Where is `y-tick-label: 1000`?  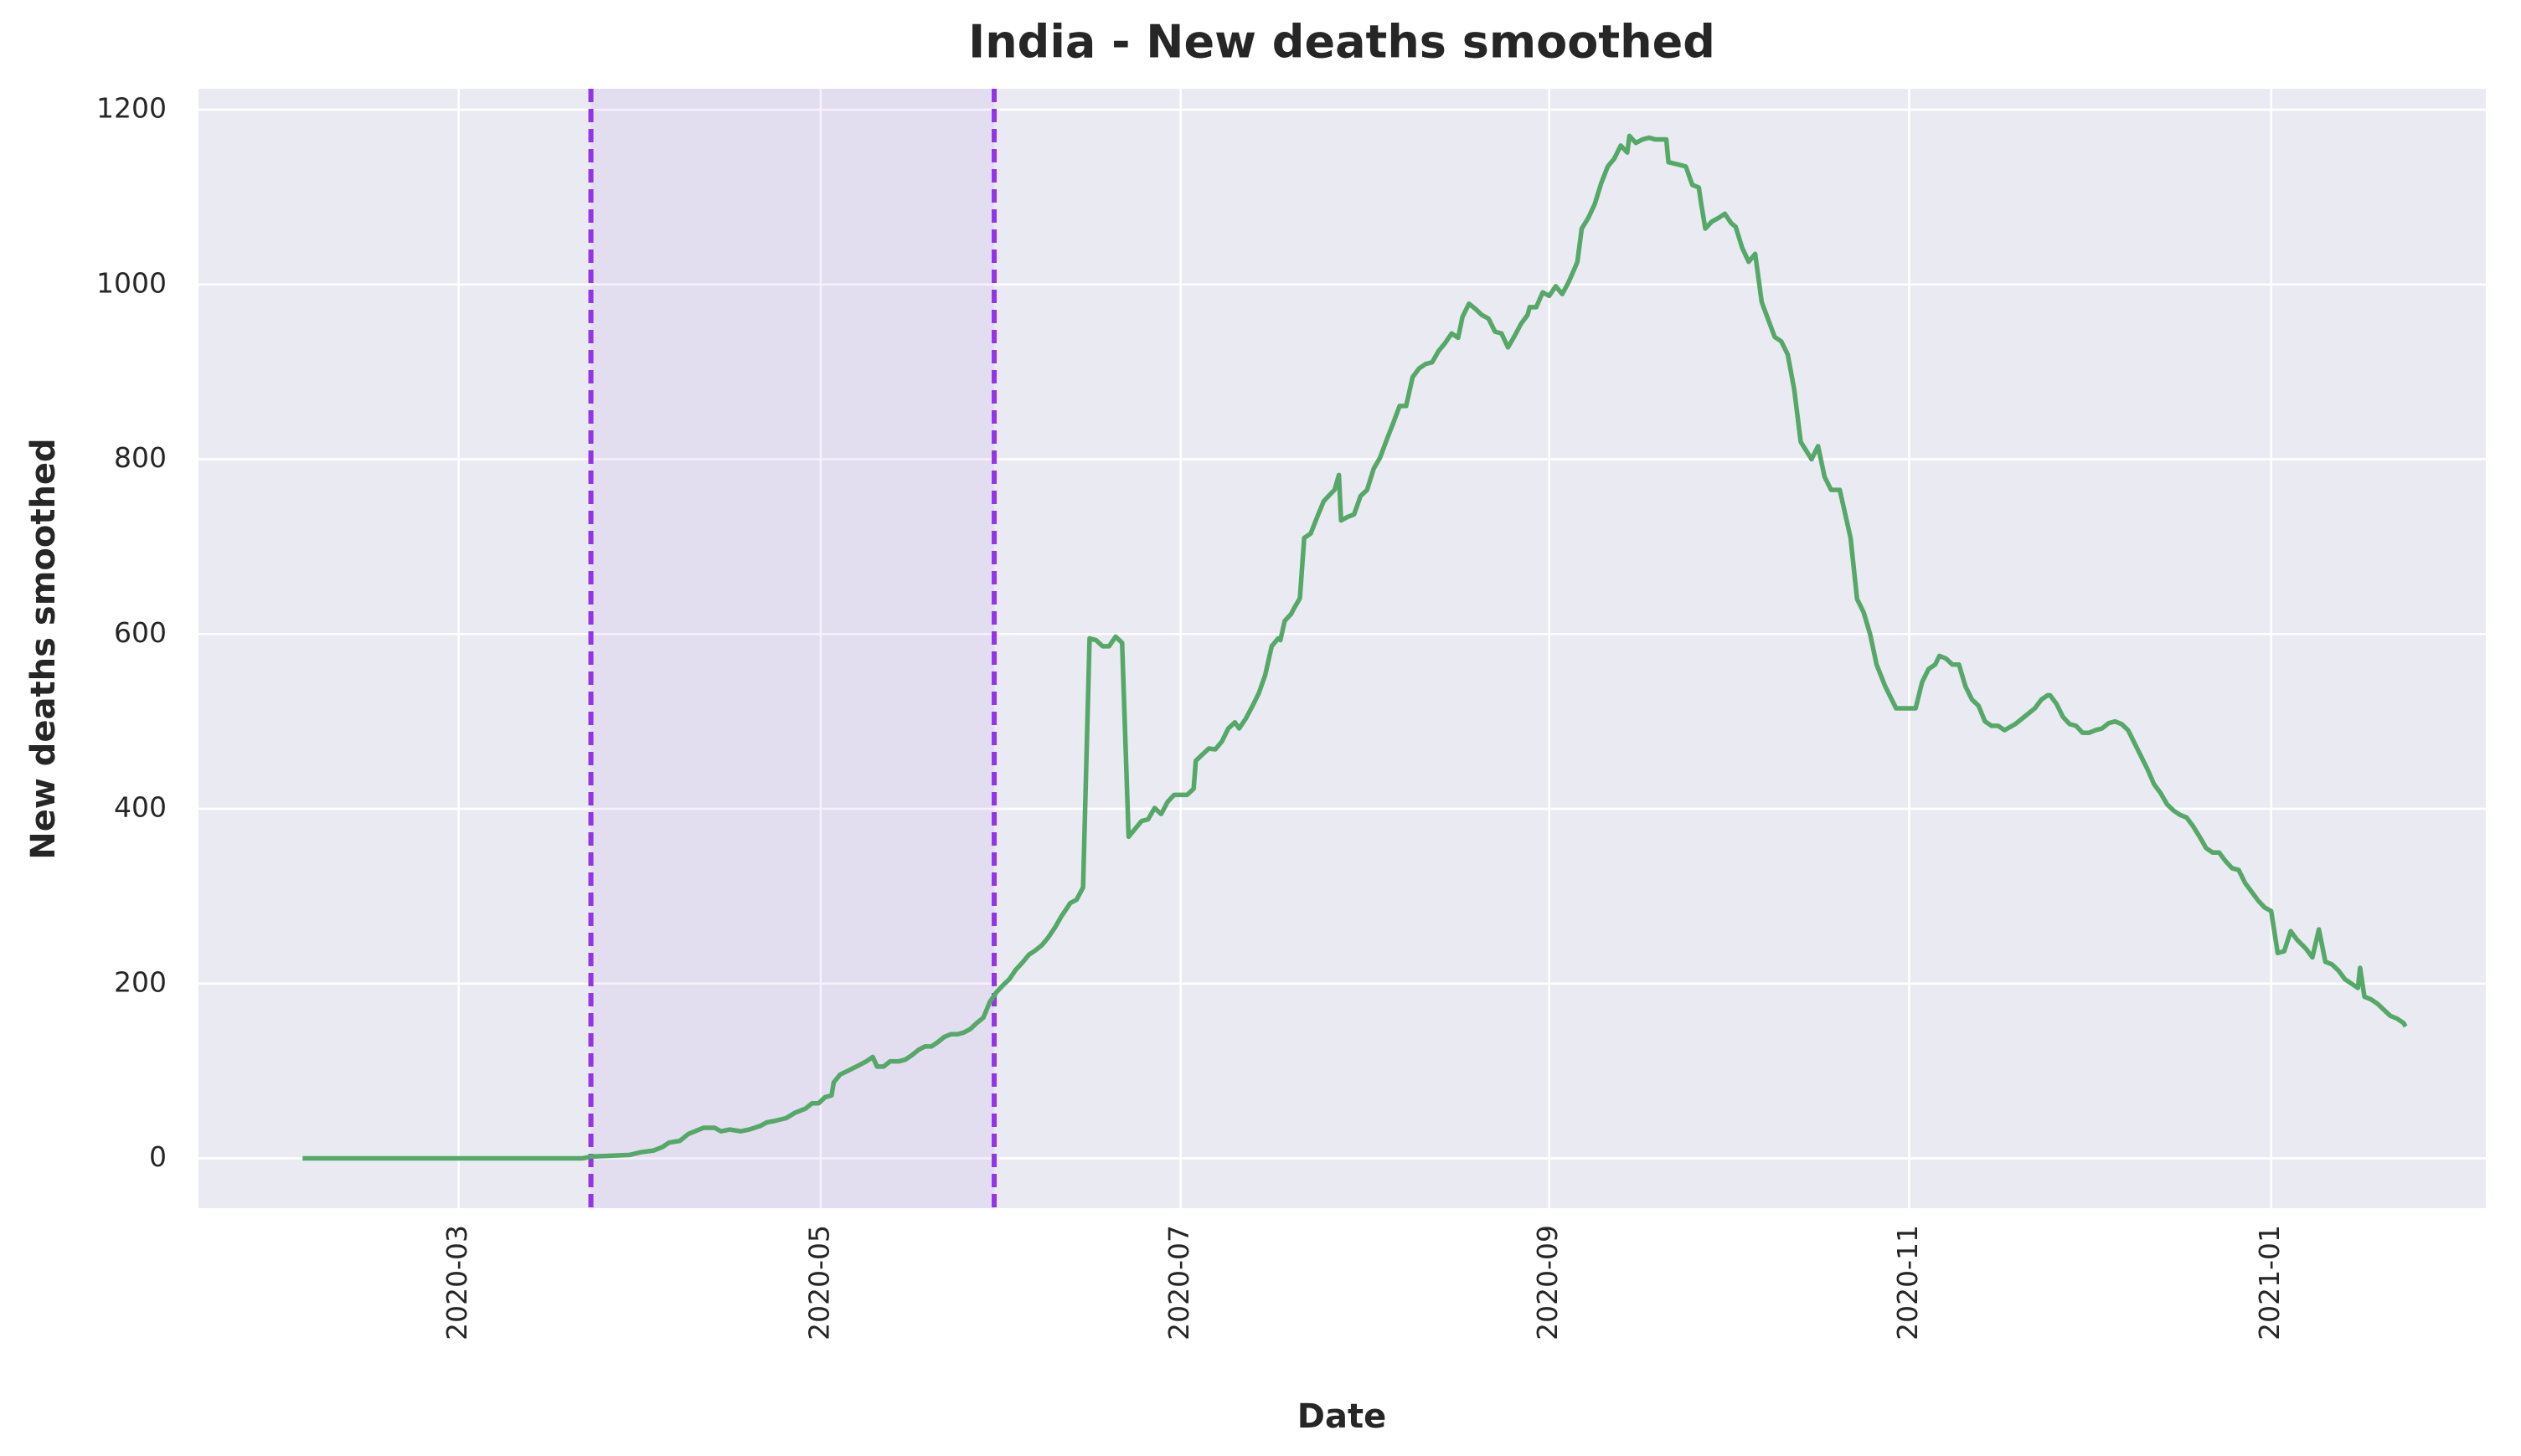 y-tick-label: 1000 is located at coordinates (131, 282).